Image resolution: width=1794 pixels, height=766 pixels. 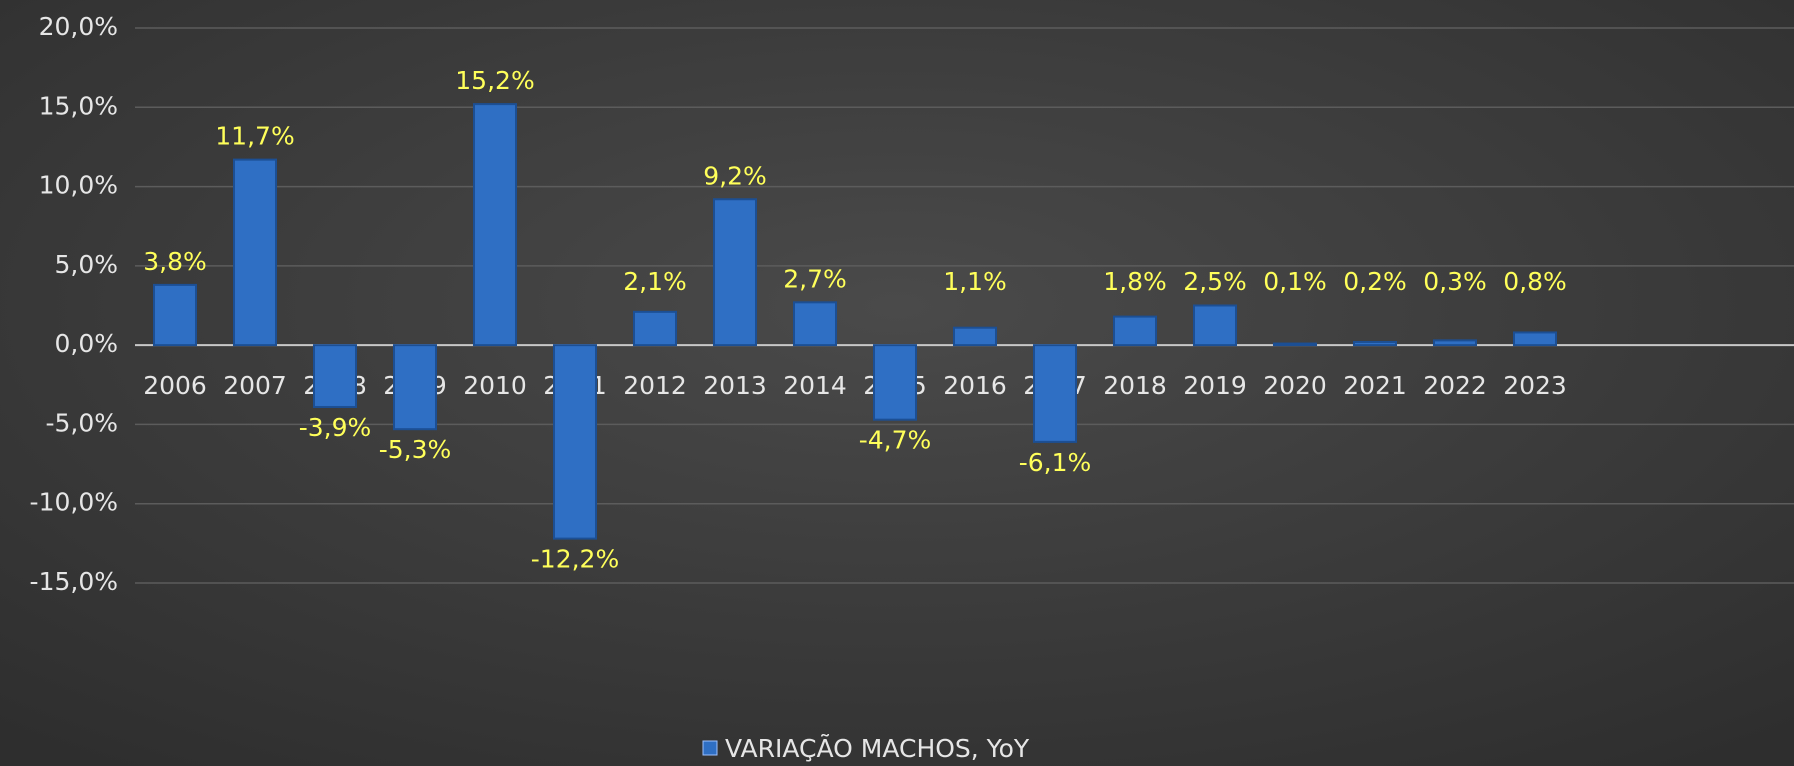 I want to click on y-tick-label: 15,0%, so click(x=78, y=105).